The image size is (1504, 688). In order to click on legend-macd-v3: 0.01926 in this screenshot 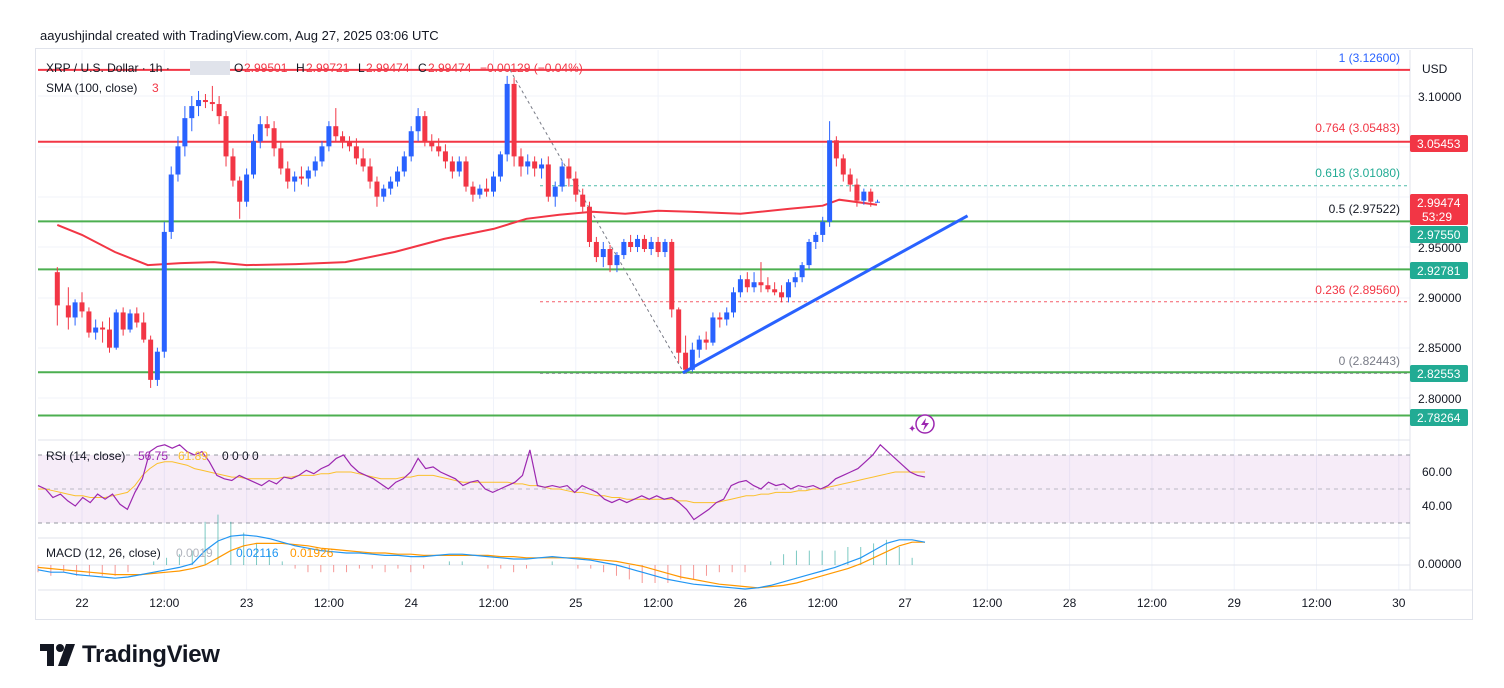, I will do `click(312, 553)`.